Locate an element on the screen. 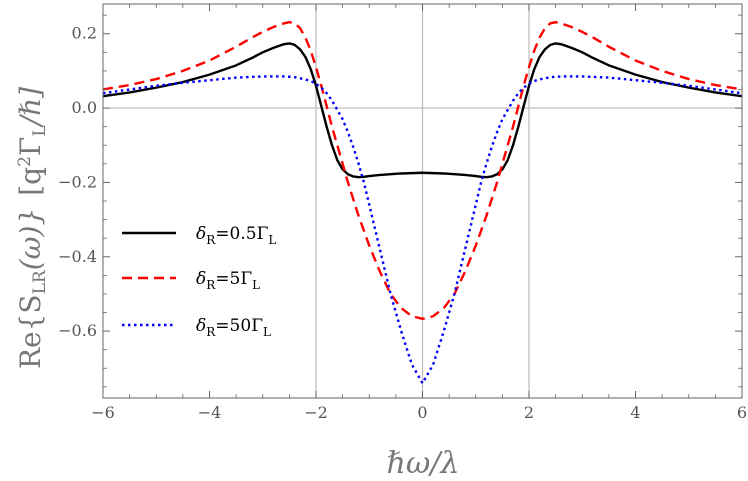  legend-0-eq: =0.5 is located at coordinates (235, 234).